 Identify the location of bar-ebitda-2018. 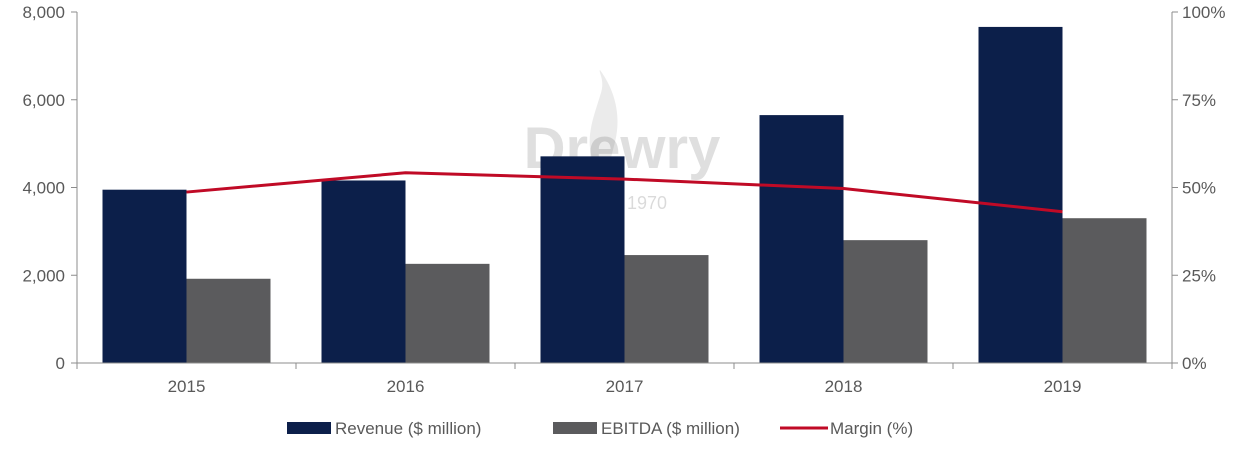
(885, 301).